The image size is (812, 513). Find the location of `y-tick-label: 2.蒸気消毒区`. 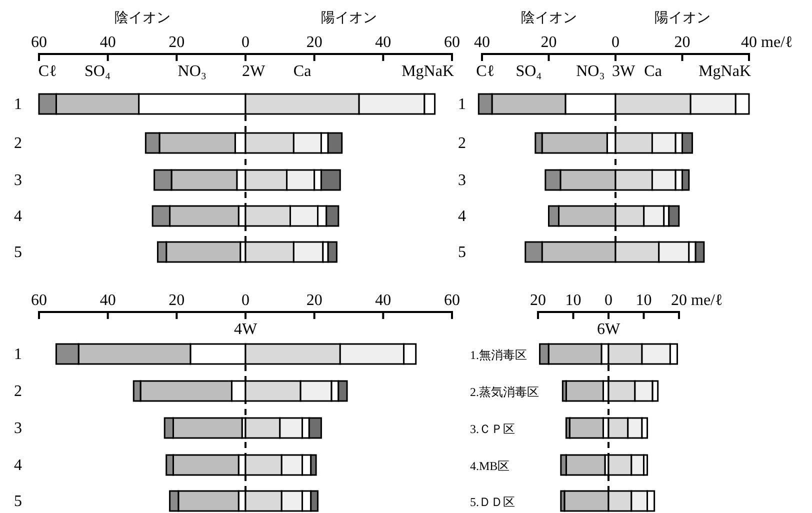

y-tick-label: 2.蒸気消毒区 is located at coordinates (504, 392).